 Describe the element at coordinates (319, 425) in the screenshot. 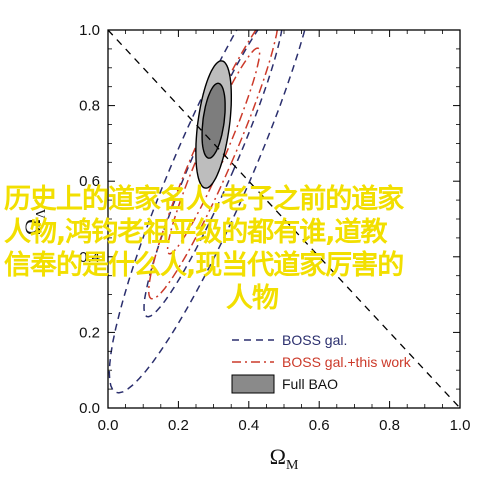

I see `x-tick-label: 0.6` at that location.